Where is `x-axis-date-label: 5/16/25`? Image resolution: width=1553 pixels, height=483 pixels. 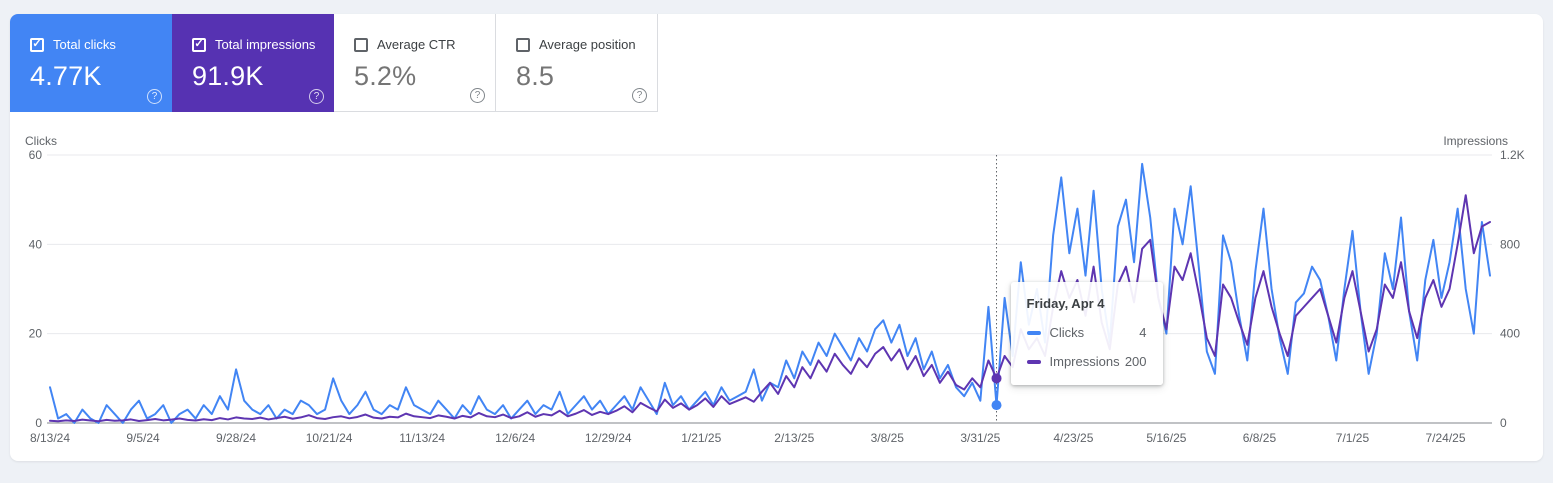
x-axis-date-label: 5/16/25 is located at coordinates (1166, 438).